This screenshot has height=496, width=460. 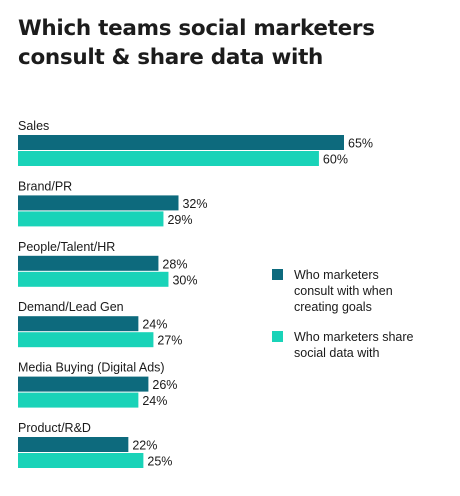 I want to click on value-label-brand-pr-series-1: 32%, so click(x=194, y=204).